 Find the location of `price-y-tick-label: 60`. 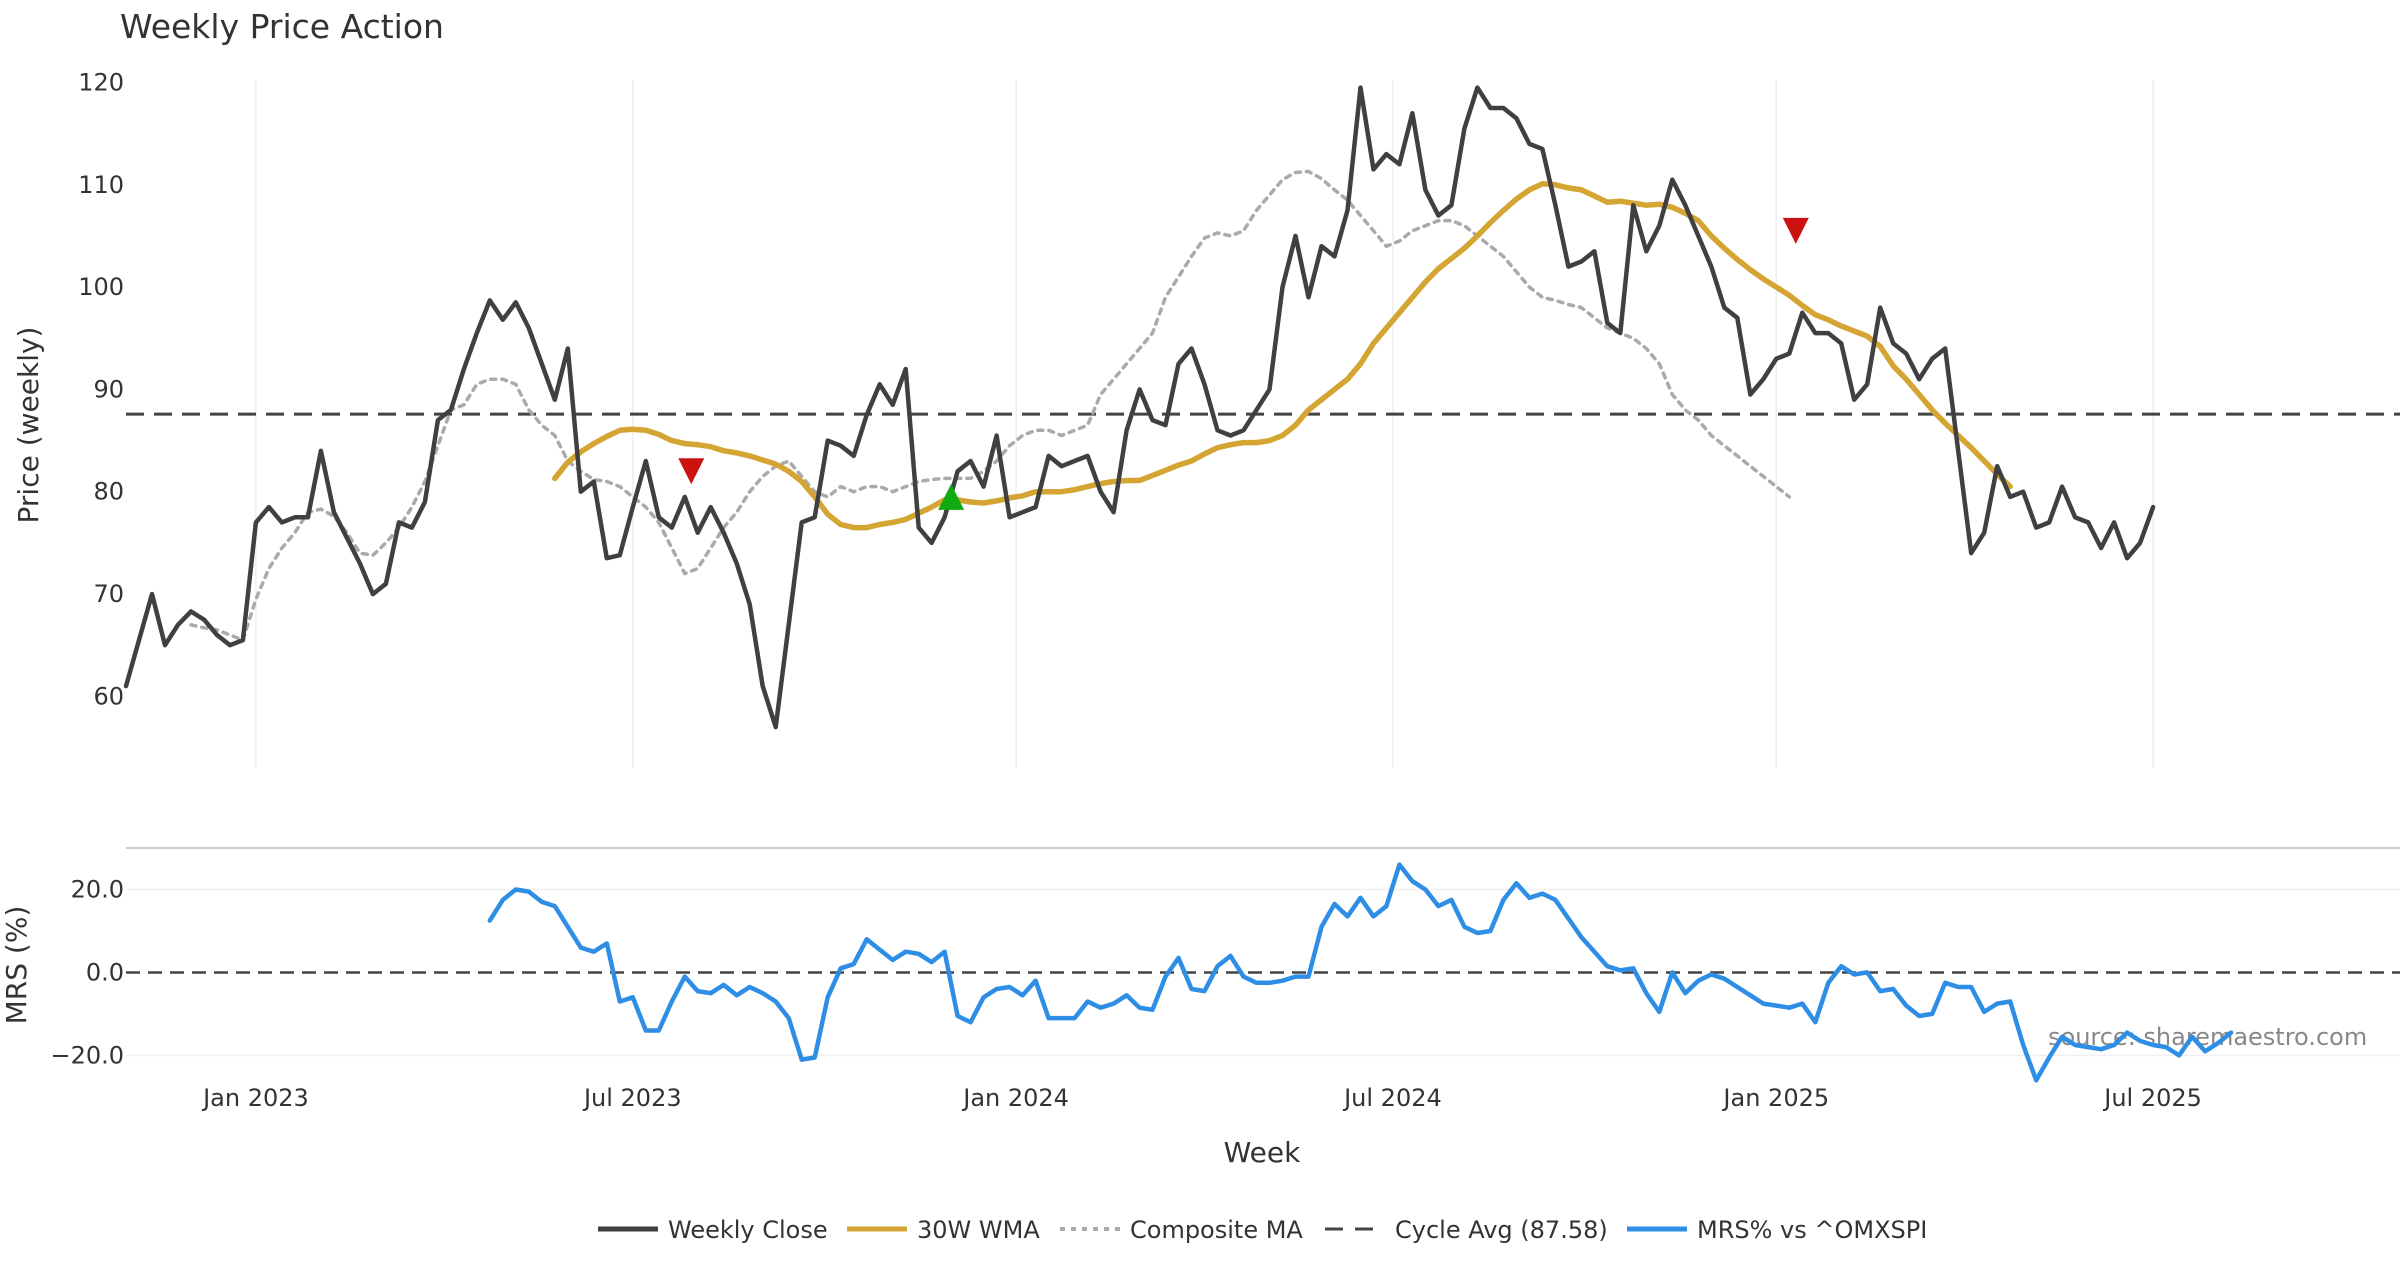

price-y-tick-label: 60 is located at coordinates (108, 696).